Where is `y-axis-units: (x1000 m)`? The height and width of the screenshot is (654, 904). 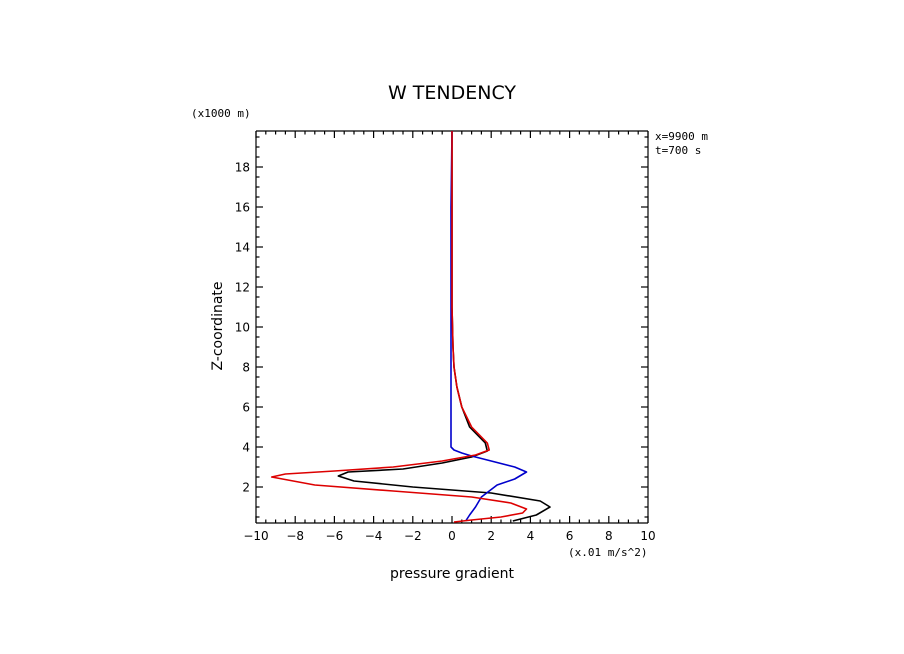 y-axis-units: (x1000 m) is located at coordinates (221, 113).